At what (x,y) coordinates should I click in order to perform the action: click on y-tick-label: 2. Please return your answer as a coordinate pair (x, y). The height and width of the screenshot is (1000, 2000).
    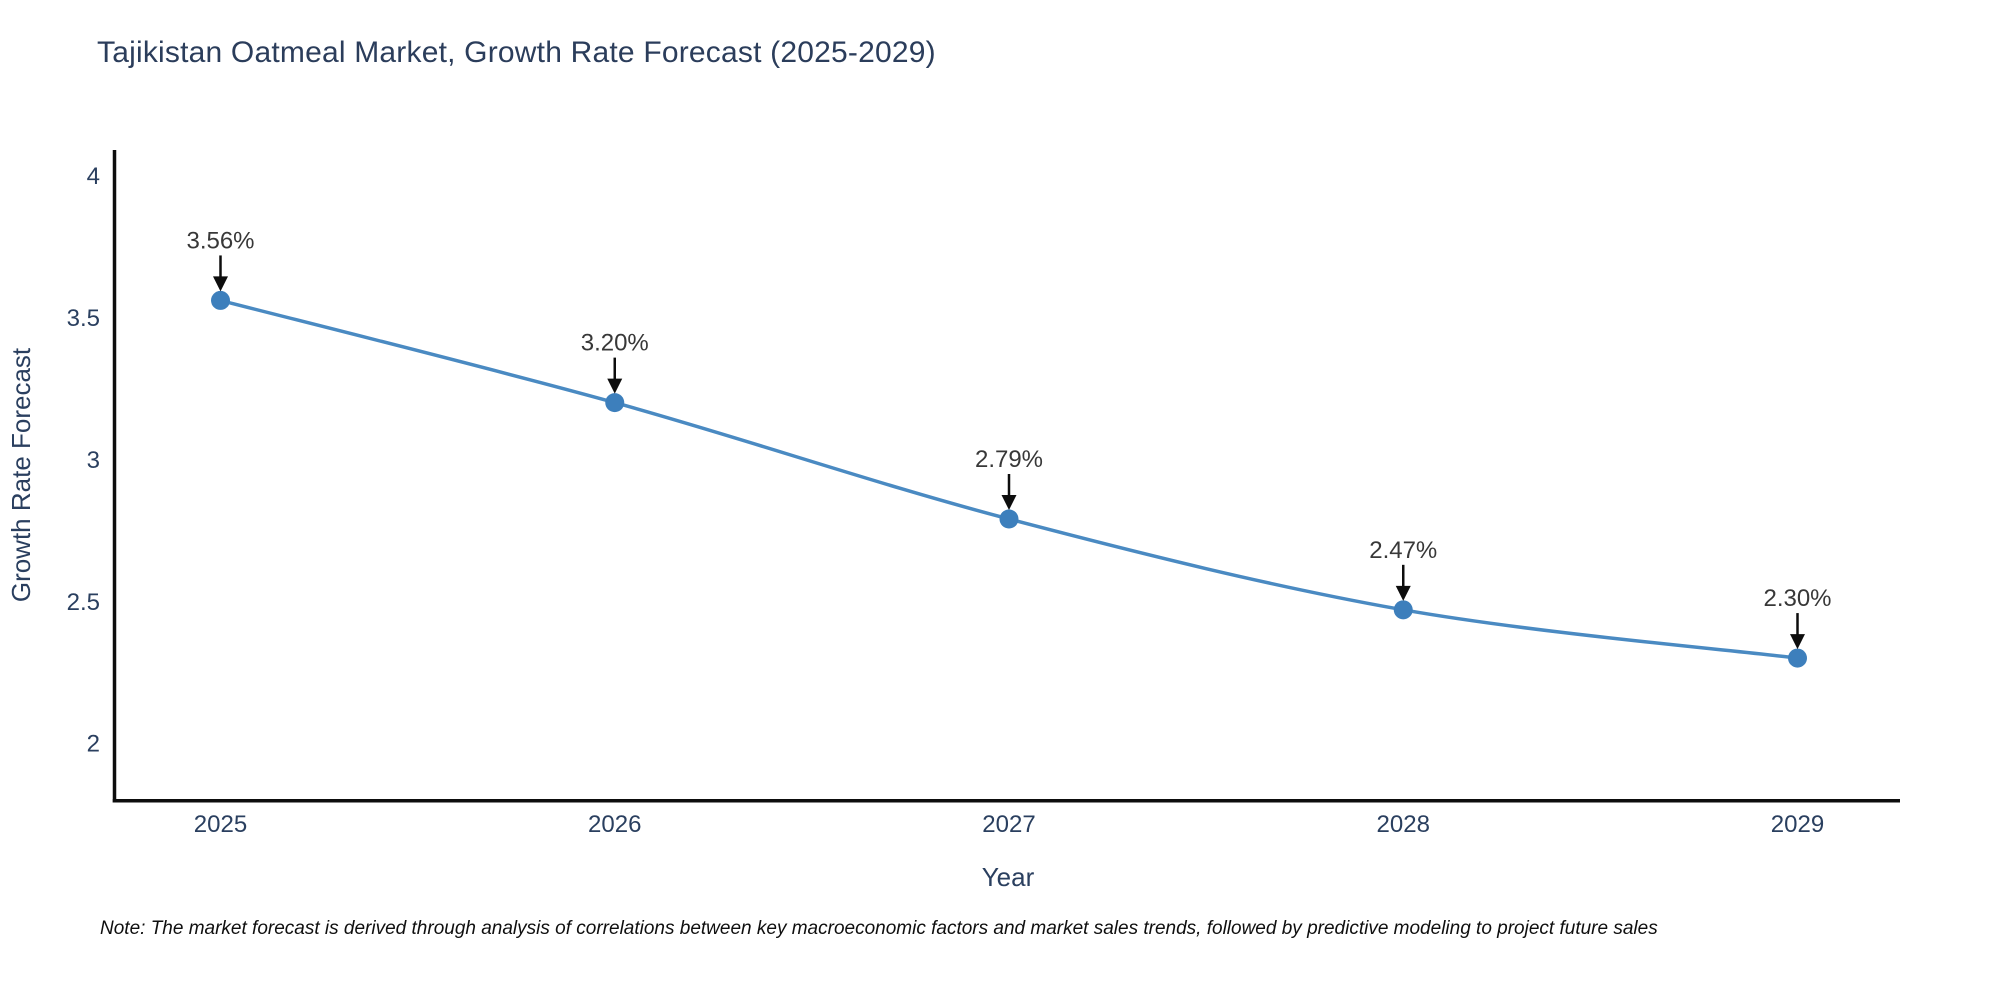
    Looking at the image, I should click on (93, 744).